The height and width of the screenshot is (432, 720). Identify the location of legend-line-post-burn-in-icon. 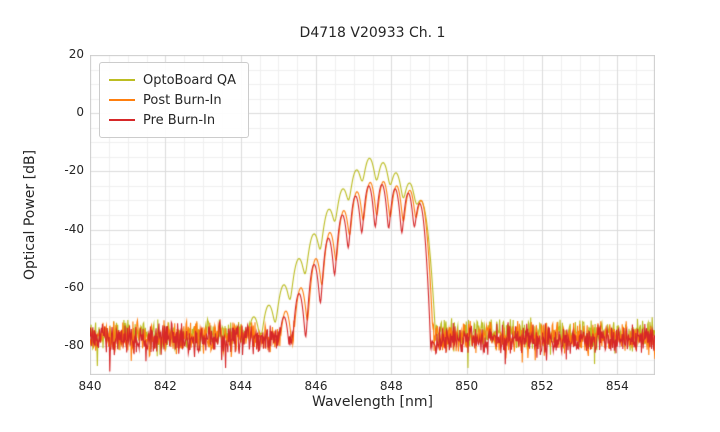
(122, 100).